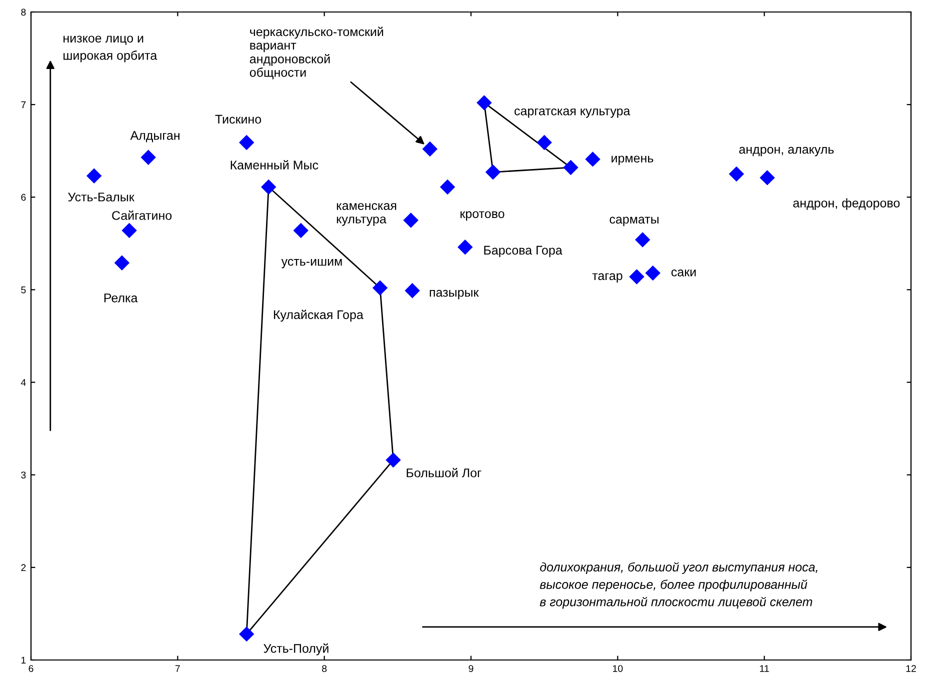  What do you see at coordinates (523, 252) in the screenshot?
I see `annotation: Барсова Гора` at bounding box center [523, 252].